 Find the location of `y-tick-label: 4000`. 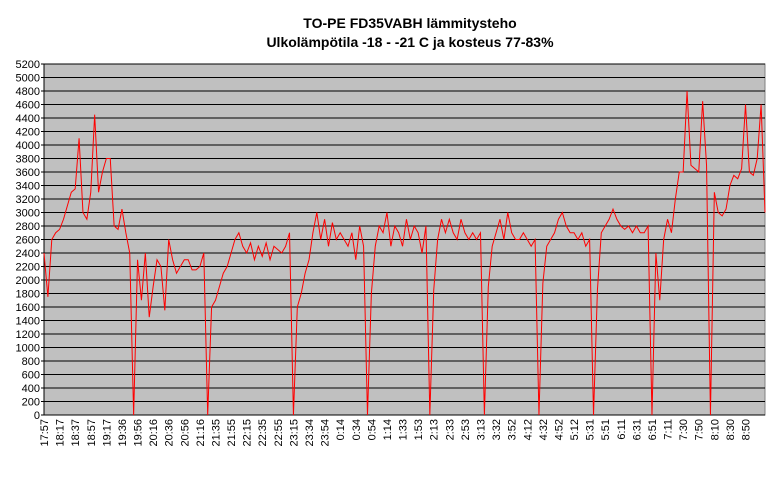

y-tick-label: 4000 is located at coordinates (28, 146).